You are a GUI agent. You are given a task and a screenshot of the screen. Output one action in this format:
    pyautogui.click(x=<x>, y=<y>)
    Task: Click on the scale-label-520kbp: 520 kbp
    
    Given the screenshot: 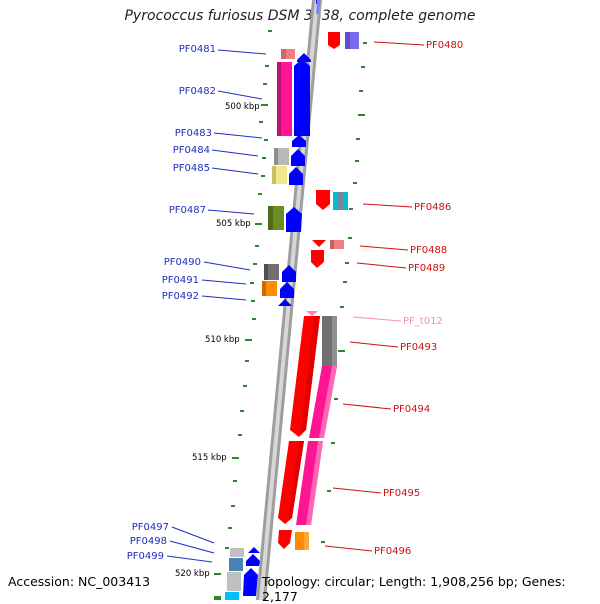 What is the action you would take?
    pyautogui.click(x=192, y=574)
    